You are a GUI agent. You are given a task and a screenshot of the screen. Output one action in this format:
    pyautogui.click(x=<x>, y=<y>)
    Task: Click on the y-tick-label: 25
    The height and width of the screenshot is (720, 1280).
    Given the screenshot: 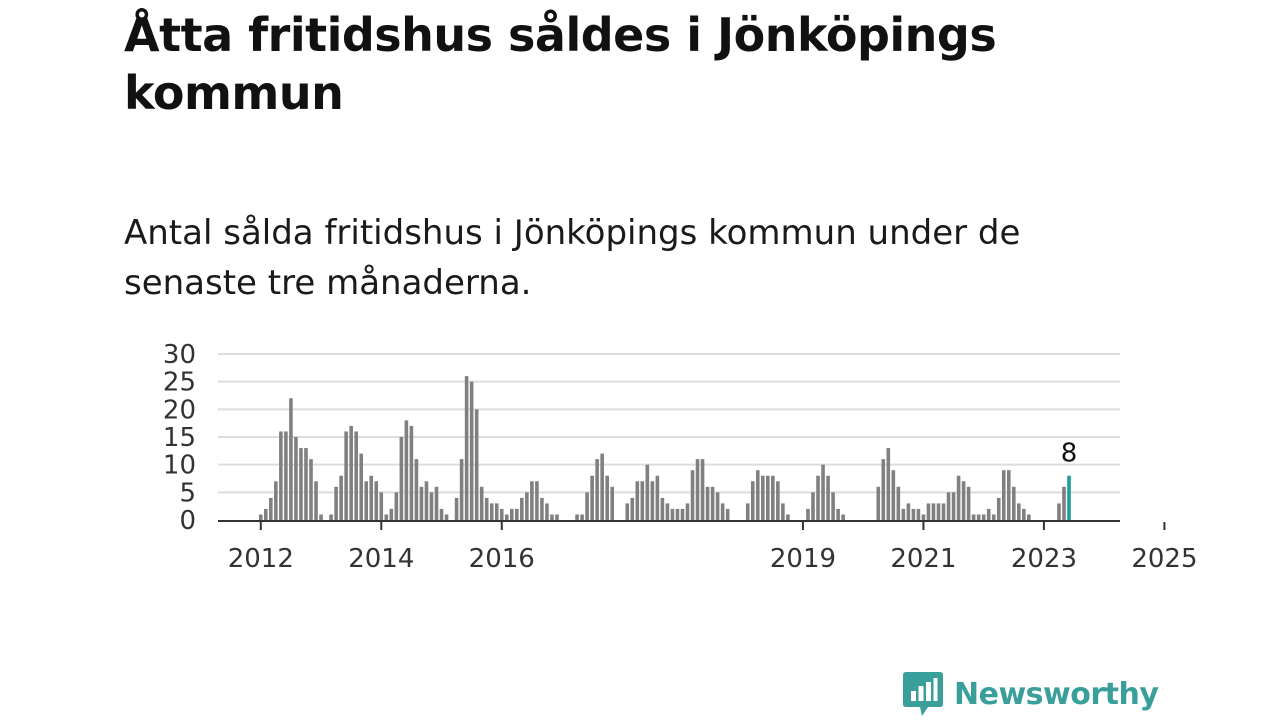 What is the action you would take?
    pyautogui.click(x=179, y=383)
    